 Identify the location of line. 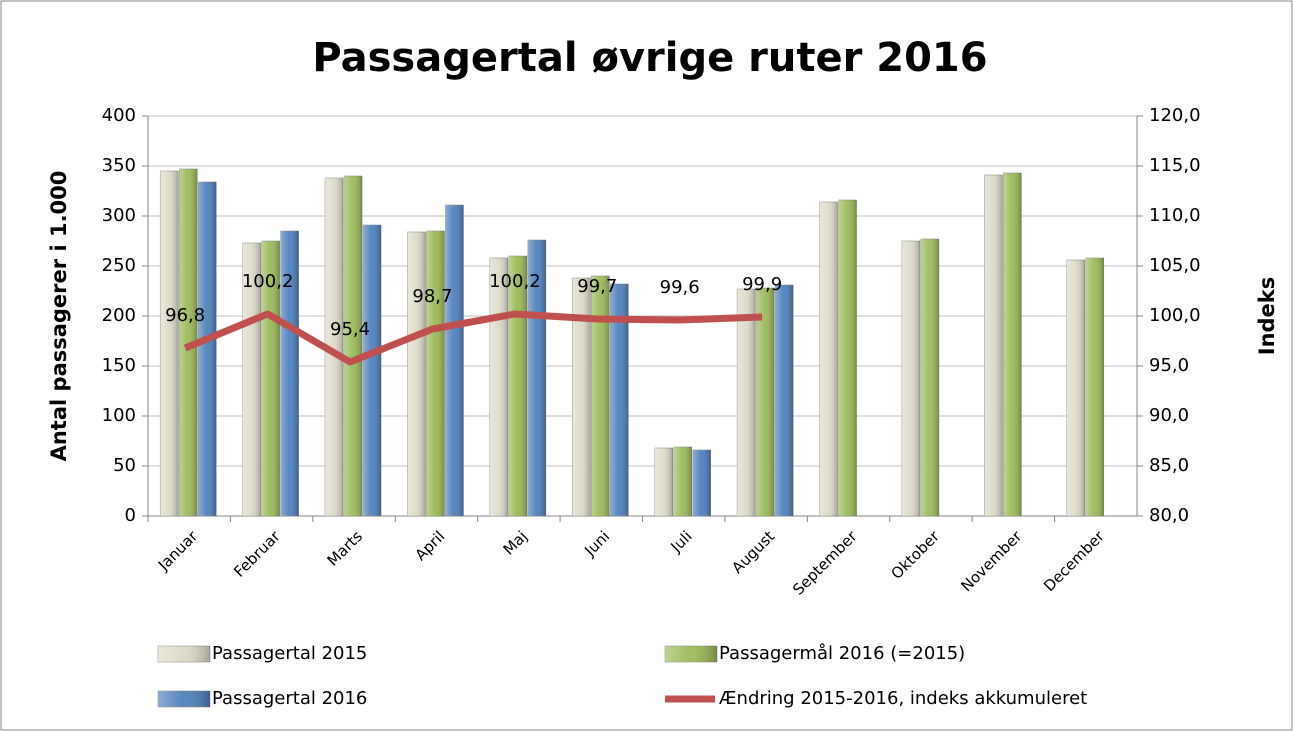
(473, 338).